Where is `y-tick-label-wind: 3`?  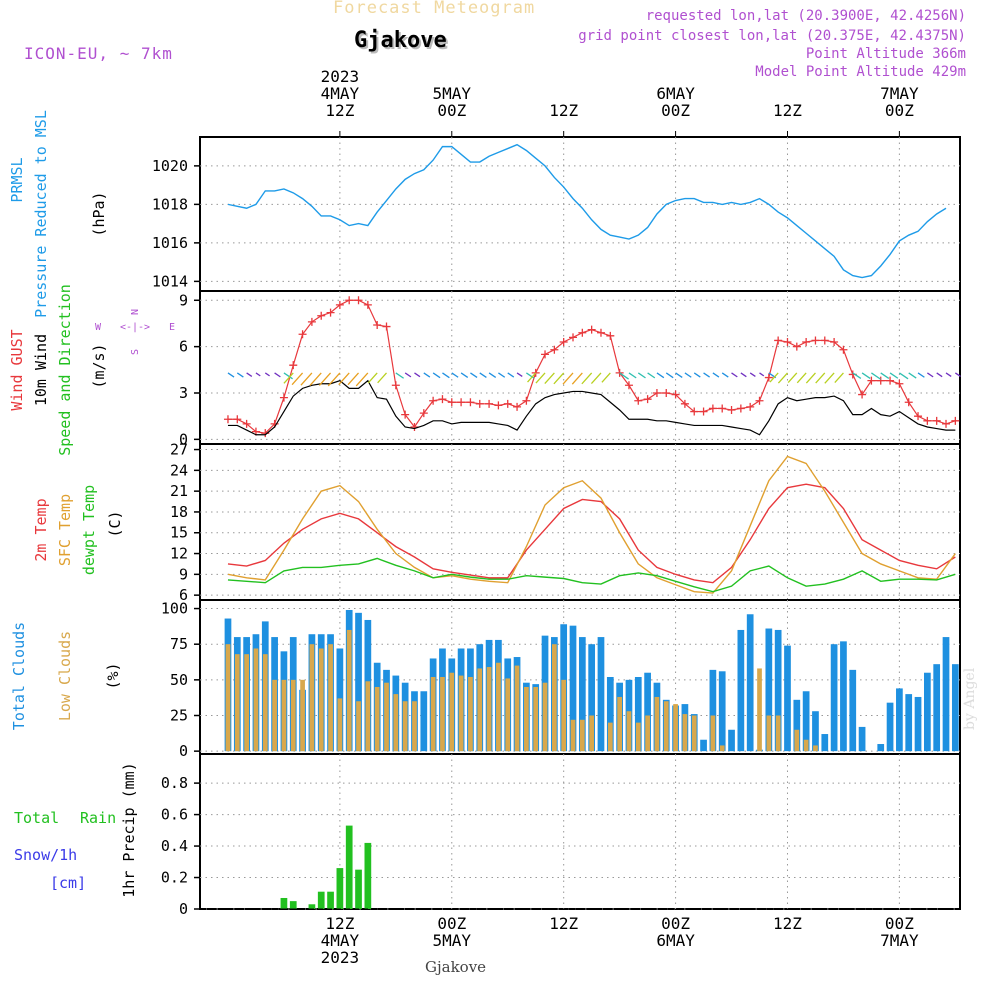 y-tick-label-wind: 3 is located at coordinates (183, 393).